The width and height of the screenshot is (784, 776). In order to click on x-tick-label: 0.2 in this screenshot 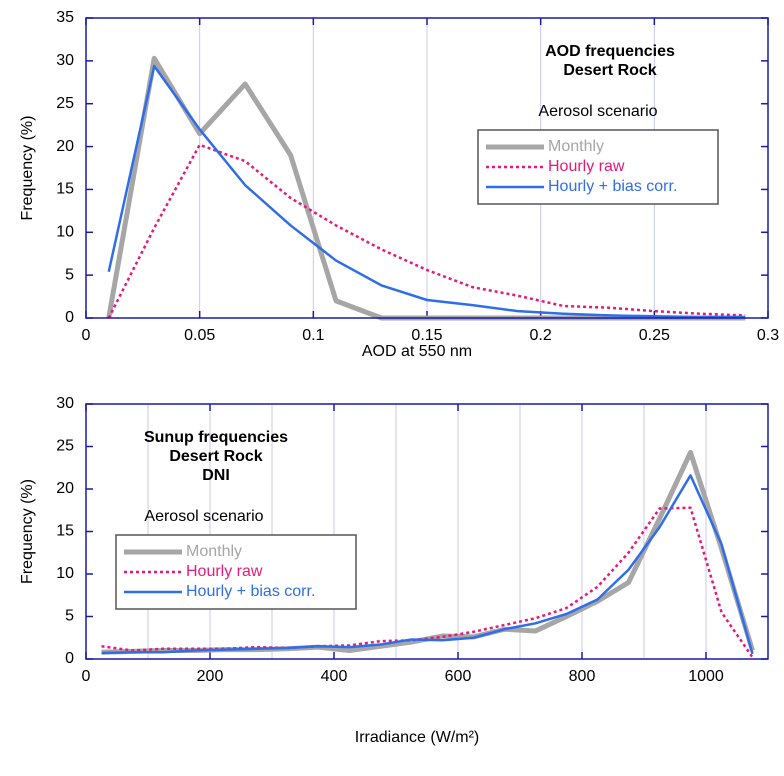, I will do `click(541, 335)`.